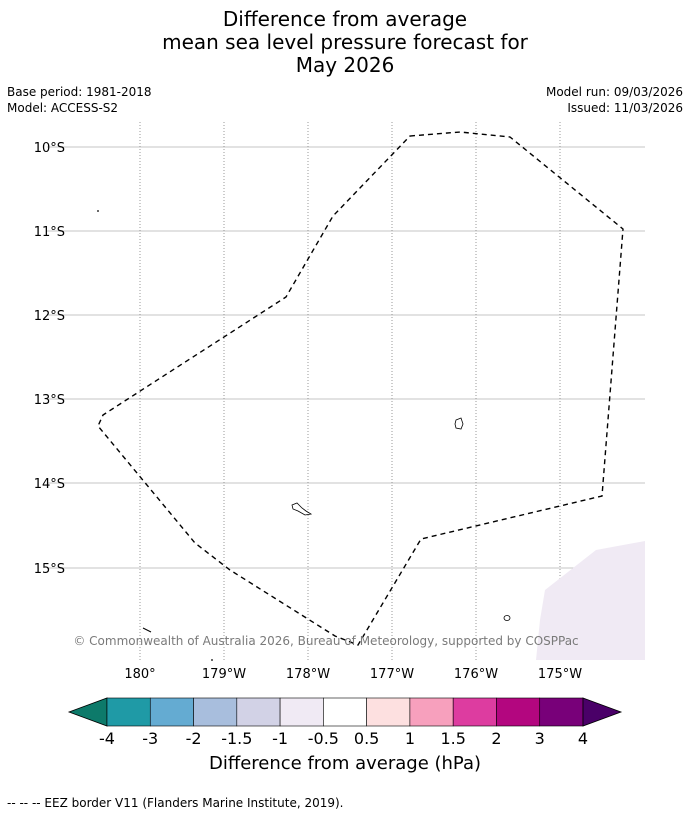 This screenshot has height=816, width=690. I want to click on colorbar-tick-label: -3, so click(150, 738).